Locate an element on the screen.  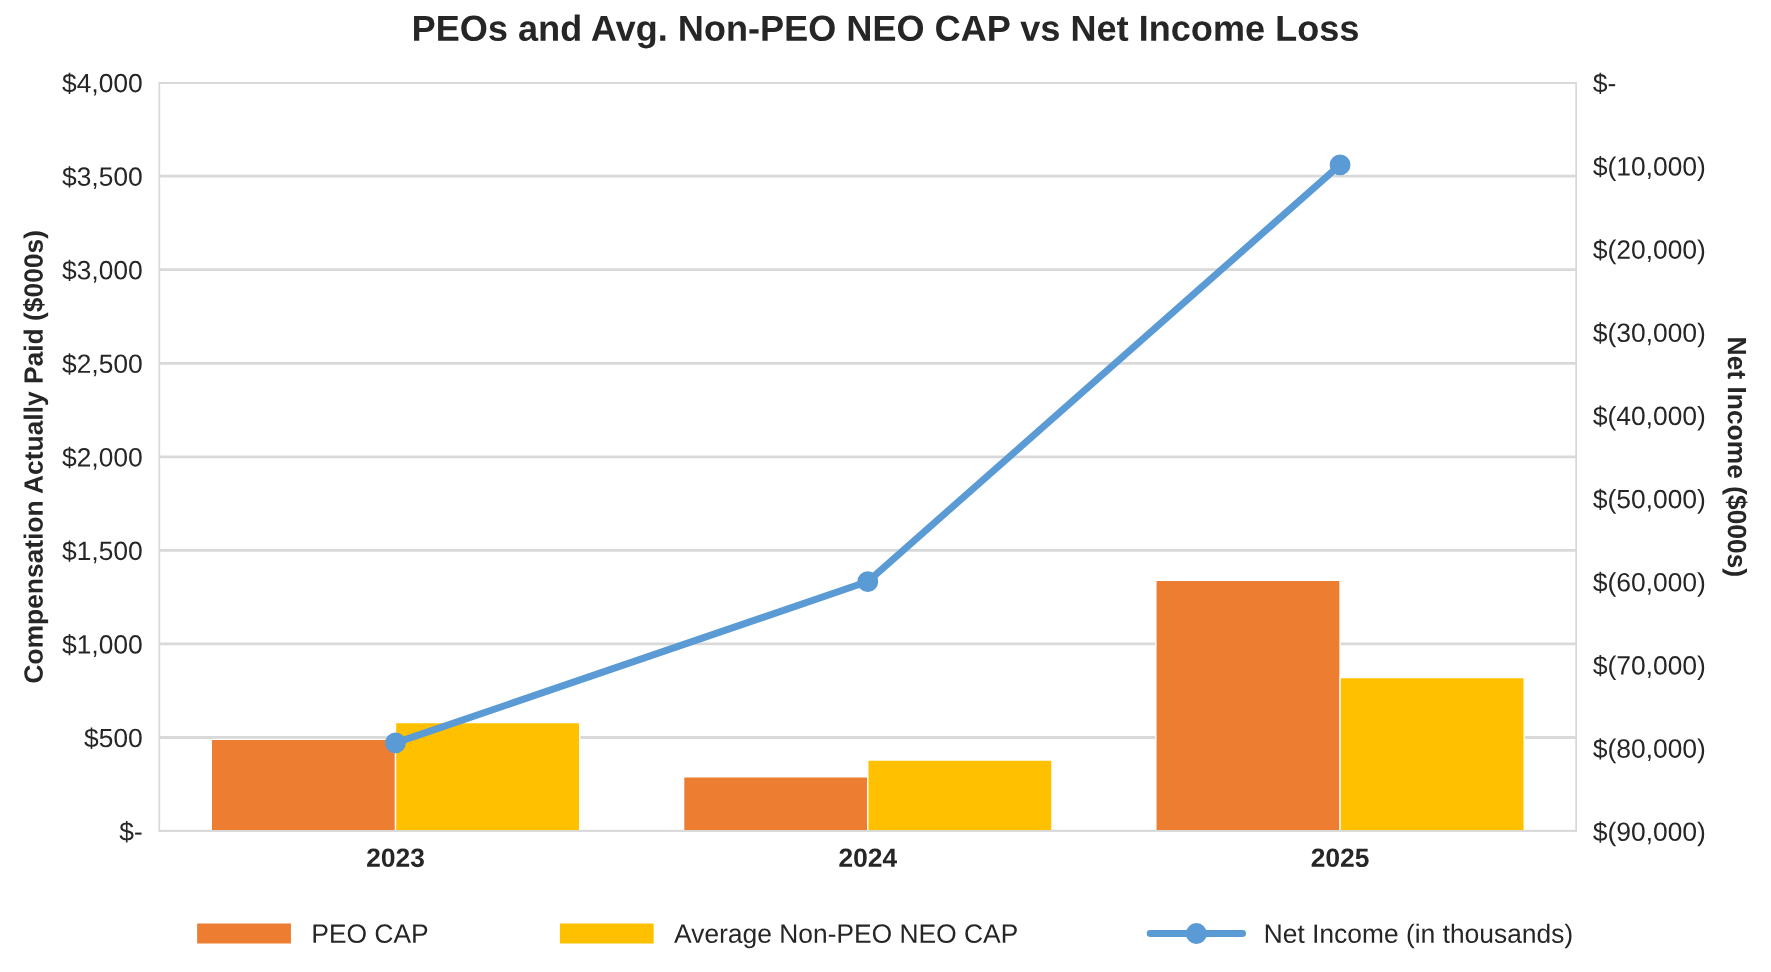
x-tick-label: 2024 is located at coordinates (868, 858).